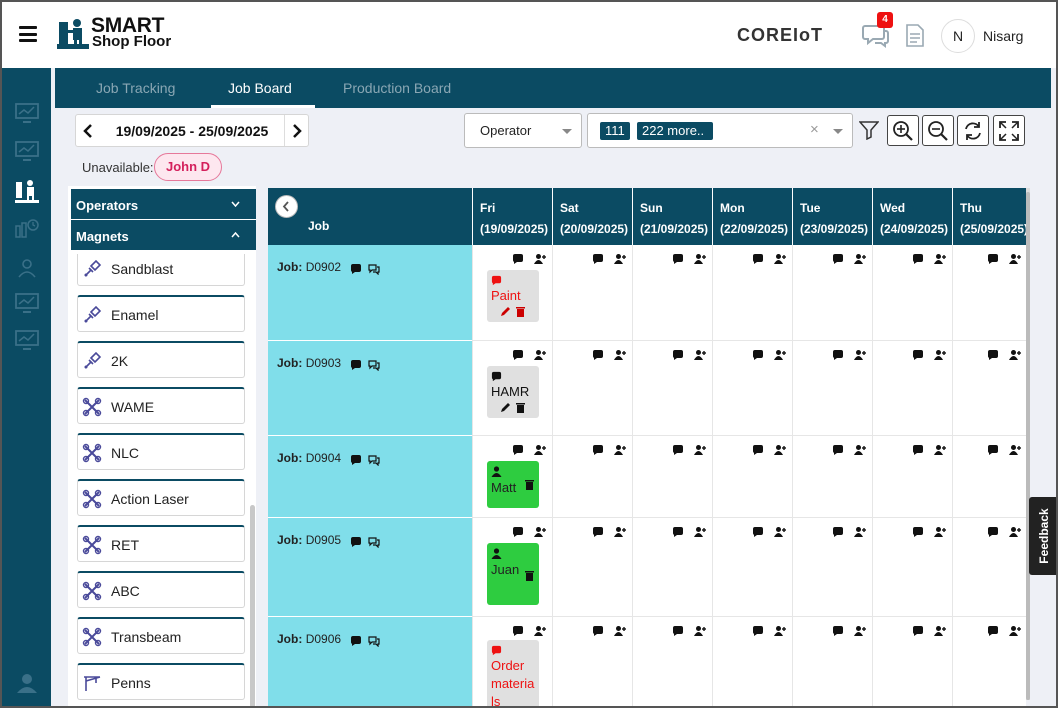 Image resolution: width=1058 pixels, height=708 pixels. I want to click on production-monitor-icon, so click(27, 340).